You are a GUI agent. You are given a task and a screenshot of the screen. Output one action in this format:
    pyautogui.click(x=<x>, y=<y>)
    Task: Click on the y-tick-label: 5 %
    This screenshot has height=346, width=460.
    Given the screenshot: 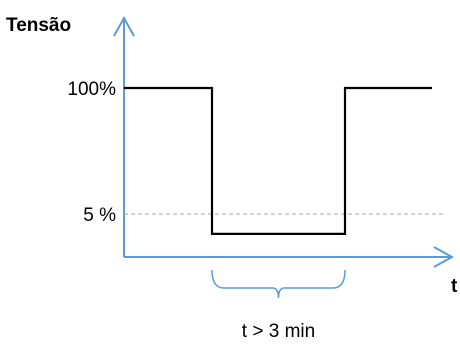 What is the action you would take?
    pyautogui.click(x=99, y=215)
    